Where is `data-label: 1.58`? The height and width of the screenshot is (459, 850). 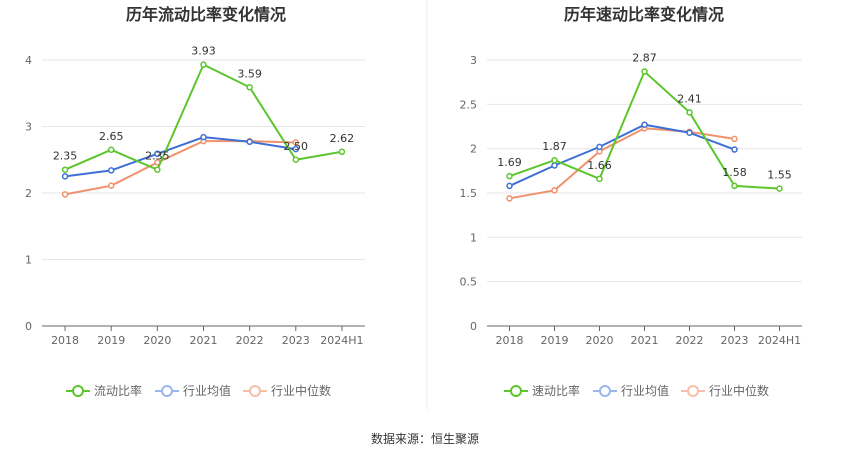
data-label: 1.58 is located at coordinates (734, 172).